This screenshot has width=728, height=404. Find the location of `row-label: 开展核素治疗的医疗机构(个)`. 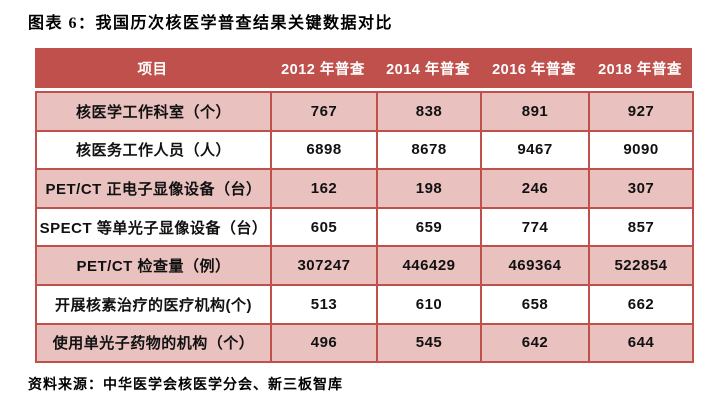

row-label: 开展核素治疗的医疗机构(个) is located at coordinates (153, 304).